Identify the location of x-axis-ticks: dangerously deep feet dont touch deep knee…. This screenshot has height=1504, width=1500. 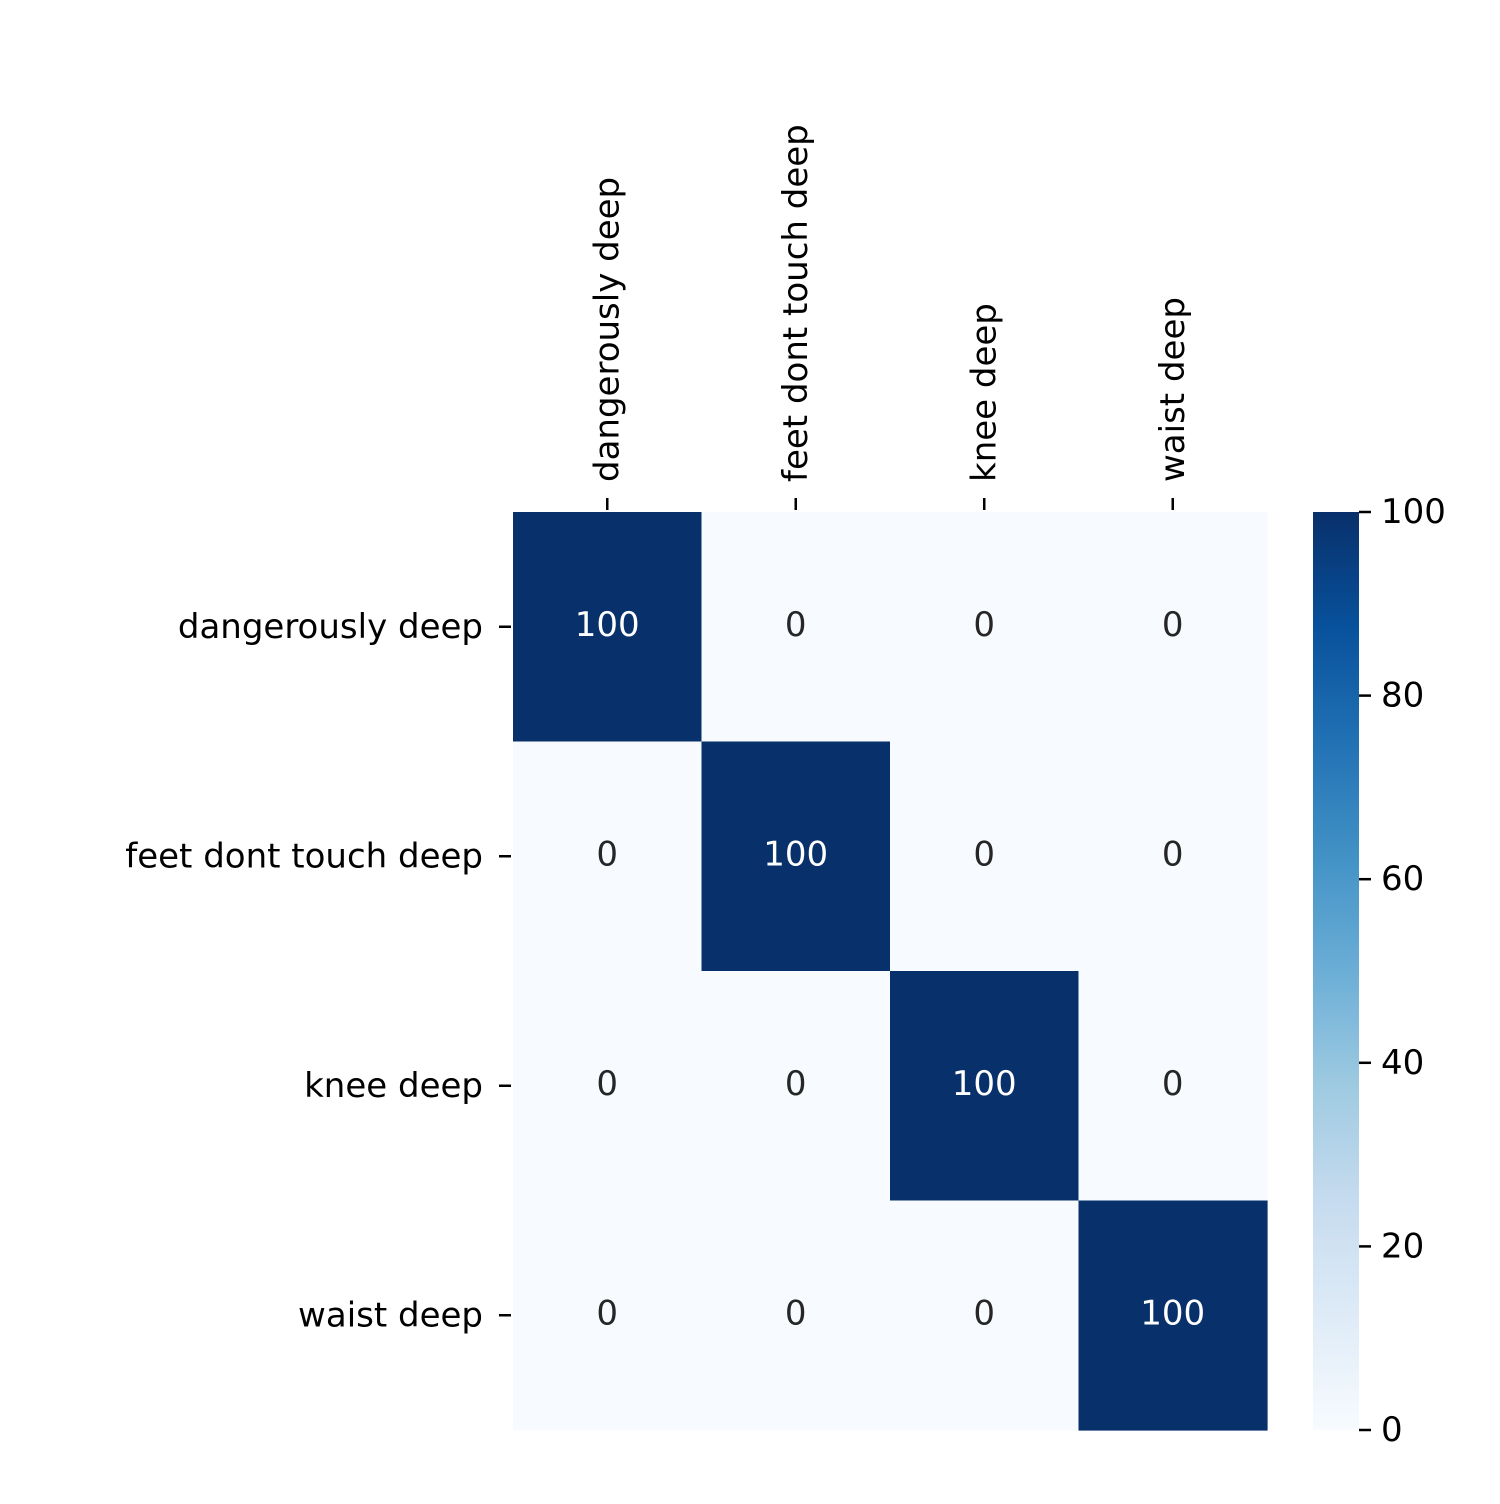
(890, 317).